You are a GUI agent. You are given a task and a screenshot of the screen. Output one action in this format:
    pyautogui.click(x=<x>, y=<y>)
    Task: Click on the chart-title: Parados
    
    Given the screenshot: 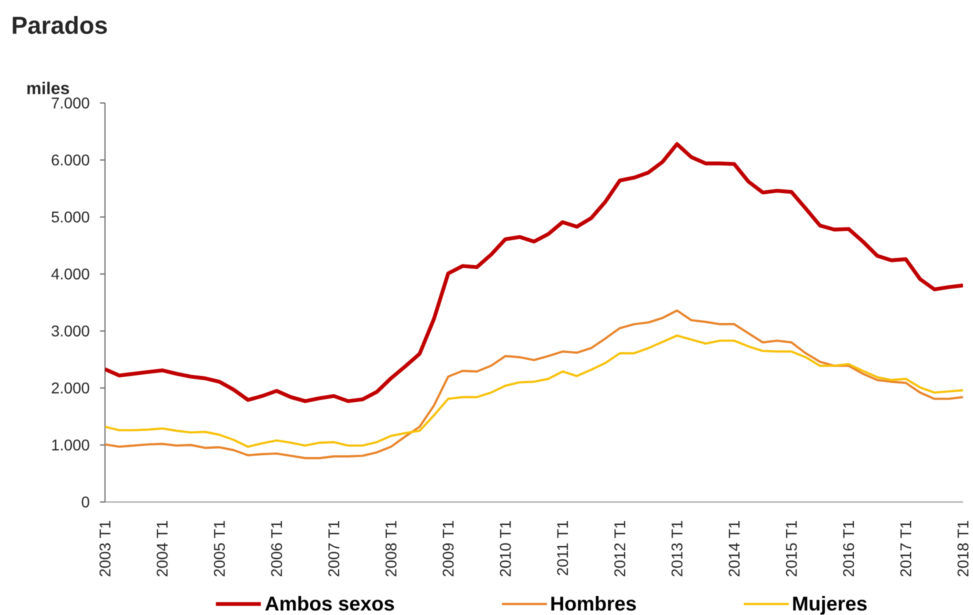 What is the action you would take?
    pyautogui.click(x=59, y=25)
    